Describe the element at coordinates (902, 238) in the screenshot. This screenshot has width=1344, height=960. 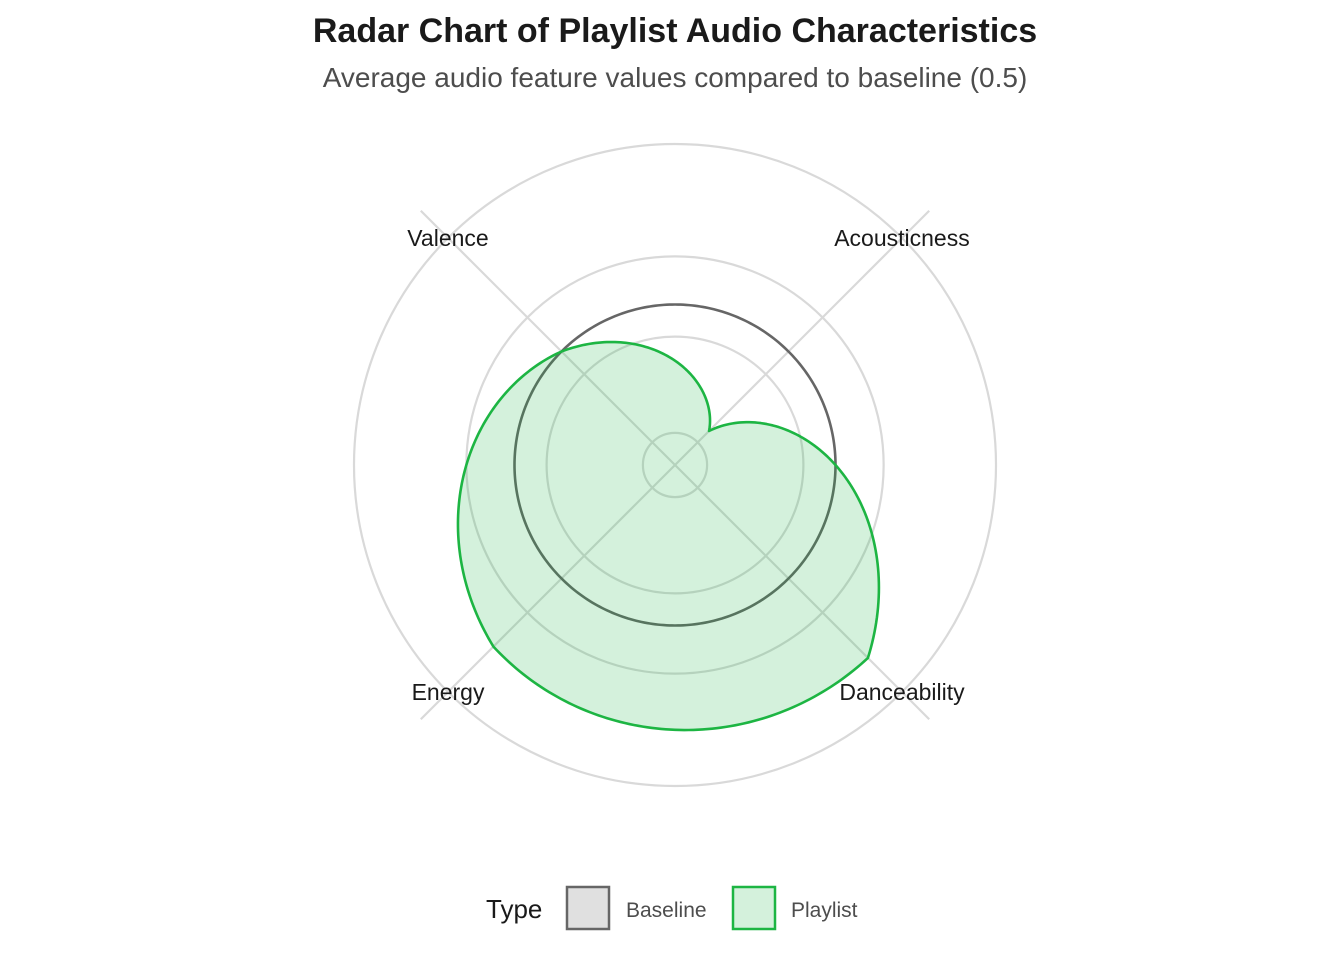
I see `axis-label-acousticness: Acousticness` at that location.